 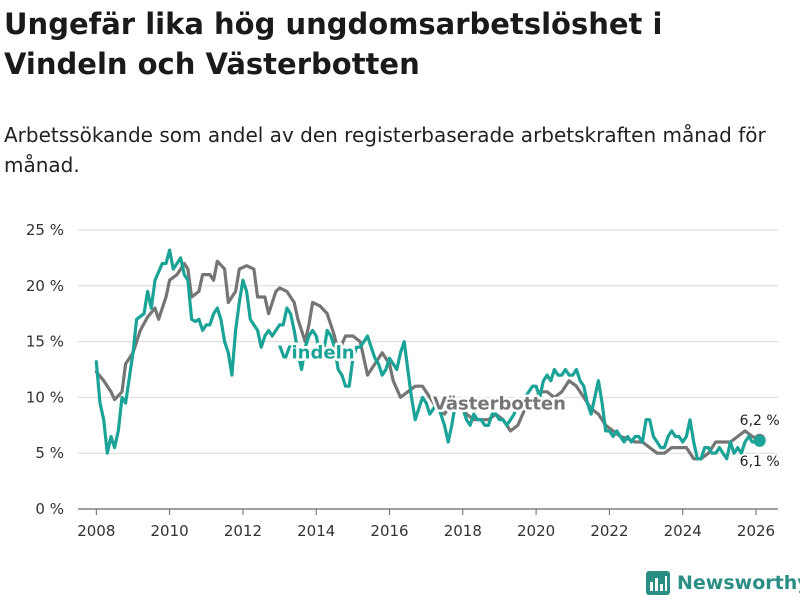 I want to click on x-tick-label: 2012, so click(x=243, y=531).